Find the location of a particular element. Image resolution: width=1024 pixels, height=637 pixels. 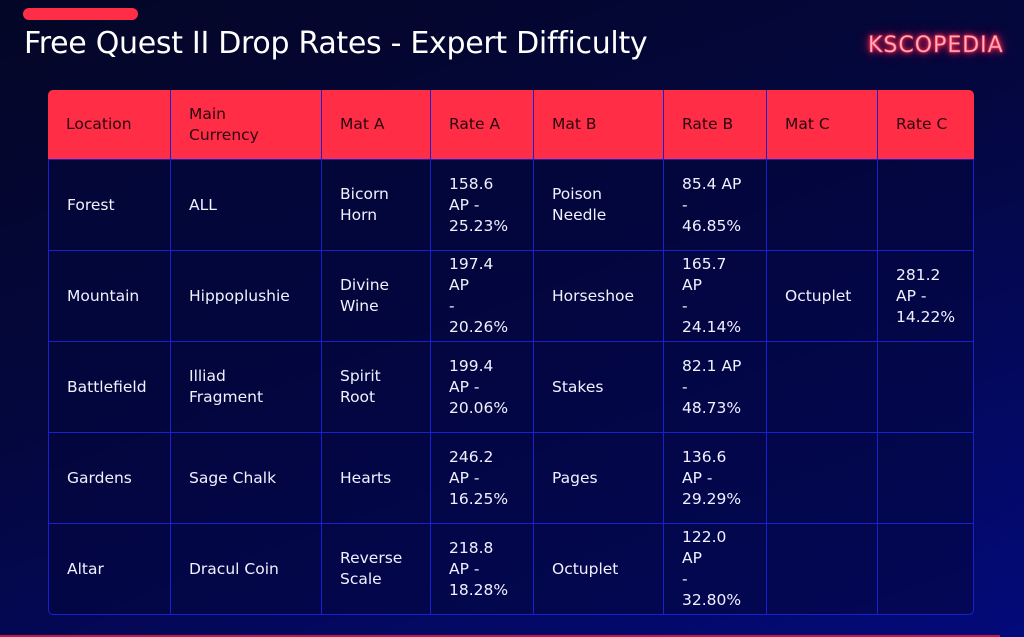

cell-text: Stakes is located at coordinates (578, 386).